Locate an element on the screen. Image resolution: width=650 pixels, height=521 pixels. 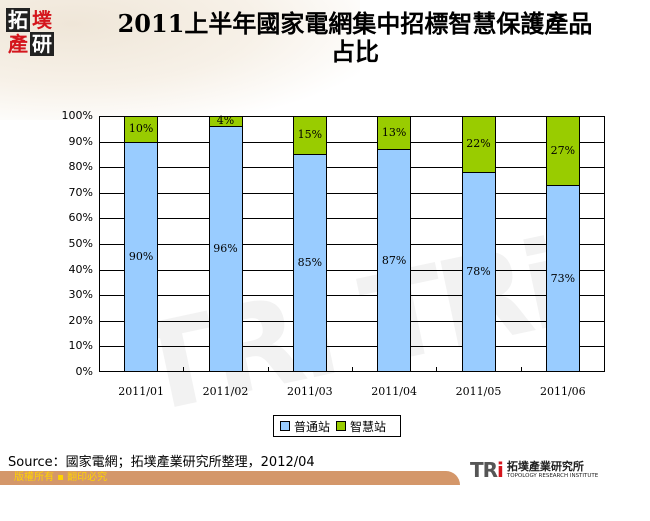
data-label: 10% is located at coordinates (141, 128).